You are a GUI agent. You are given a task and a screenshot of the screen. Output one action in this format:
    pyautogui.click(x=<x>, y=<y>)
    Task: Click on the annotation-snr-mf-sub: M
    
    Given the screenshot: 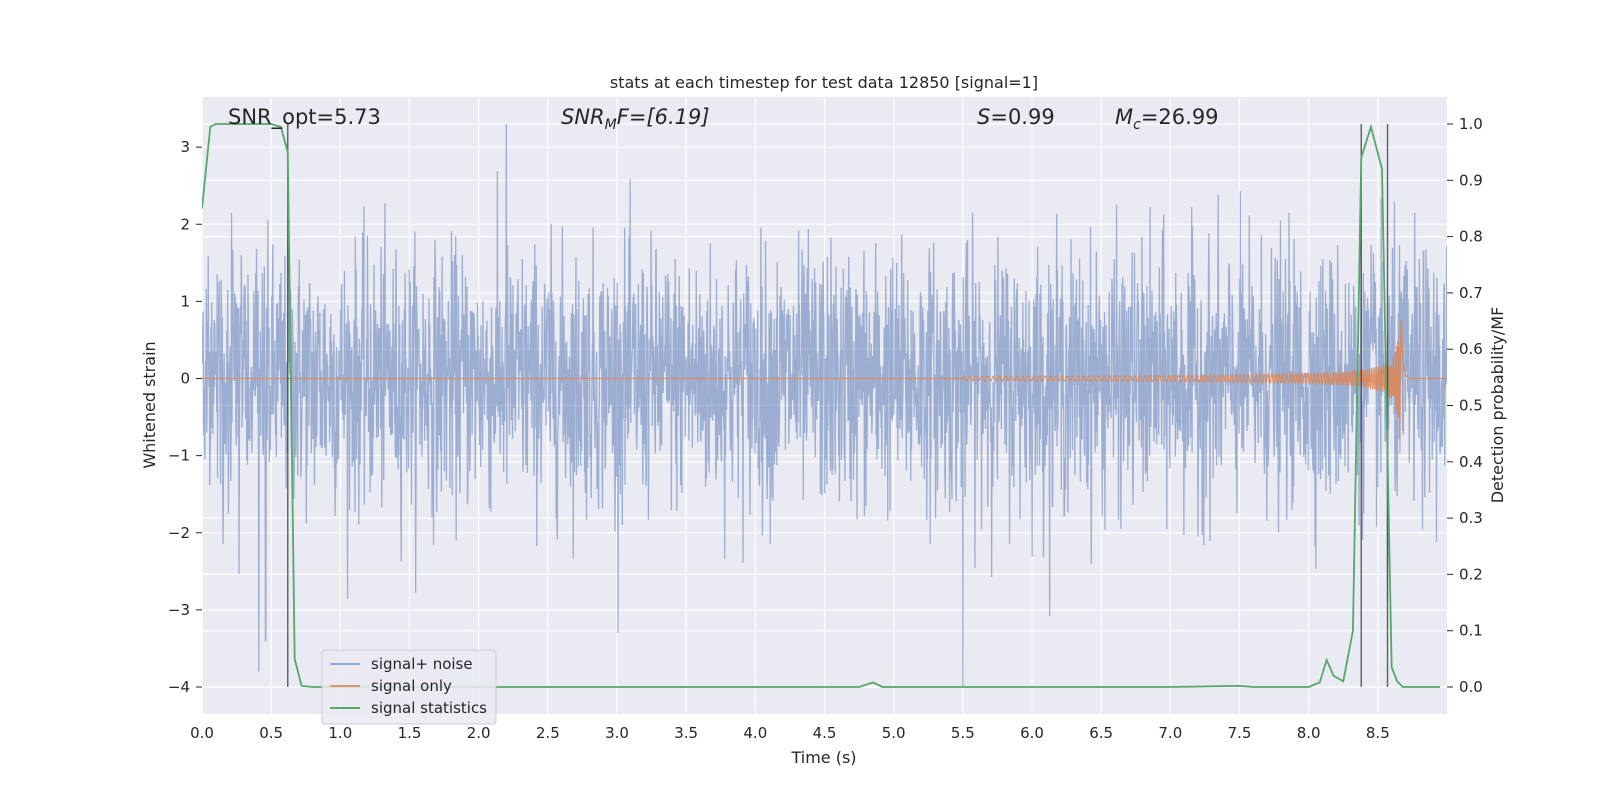 What is the action you would take?
    pyautogui.click(x=611, y=125)
    